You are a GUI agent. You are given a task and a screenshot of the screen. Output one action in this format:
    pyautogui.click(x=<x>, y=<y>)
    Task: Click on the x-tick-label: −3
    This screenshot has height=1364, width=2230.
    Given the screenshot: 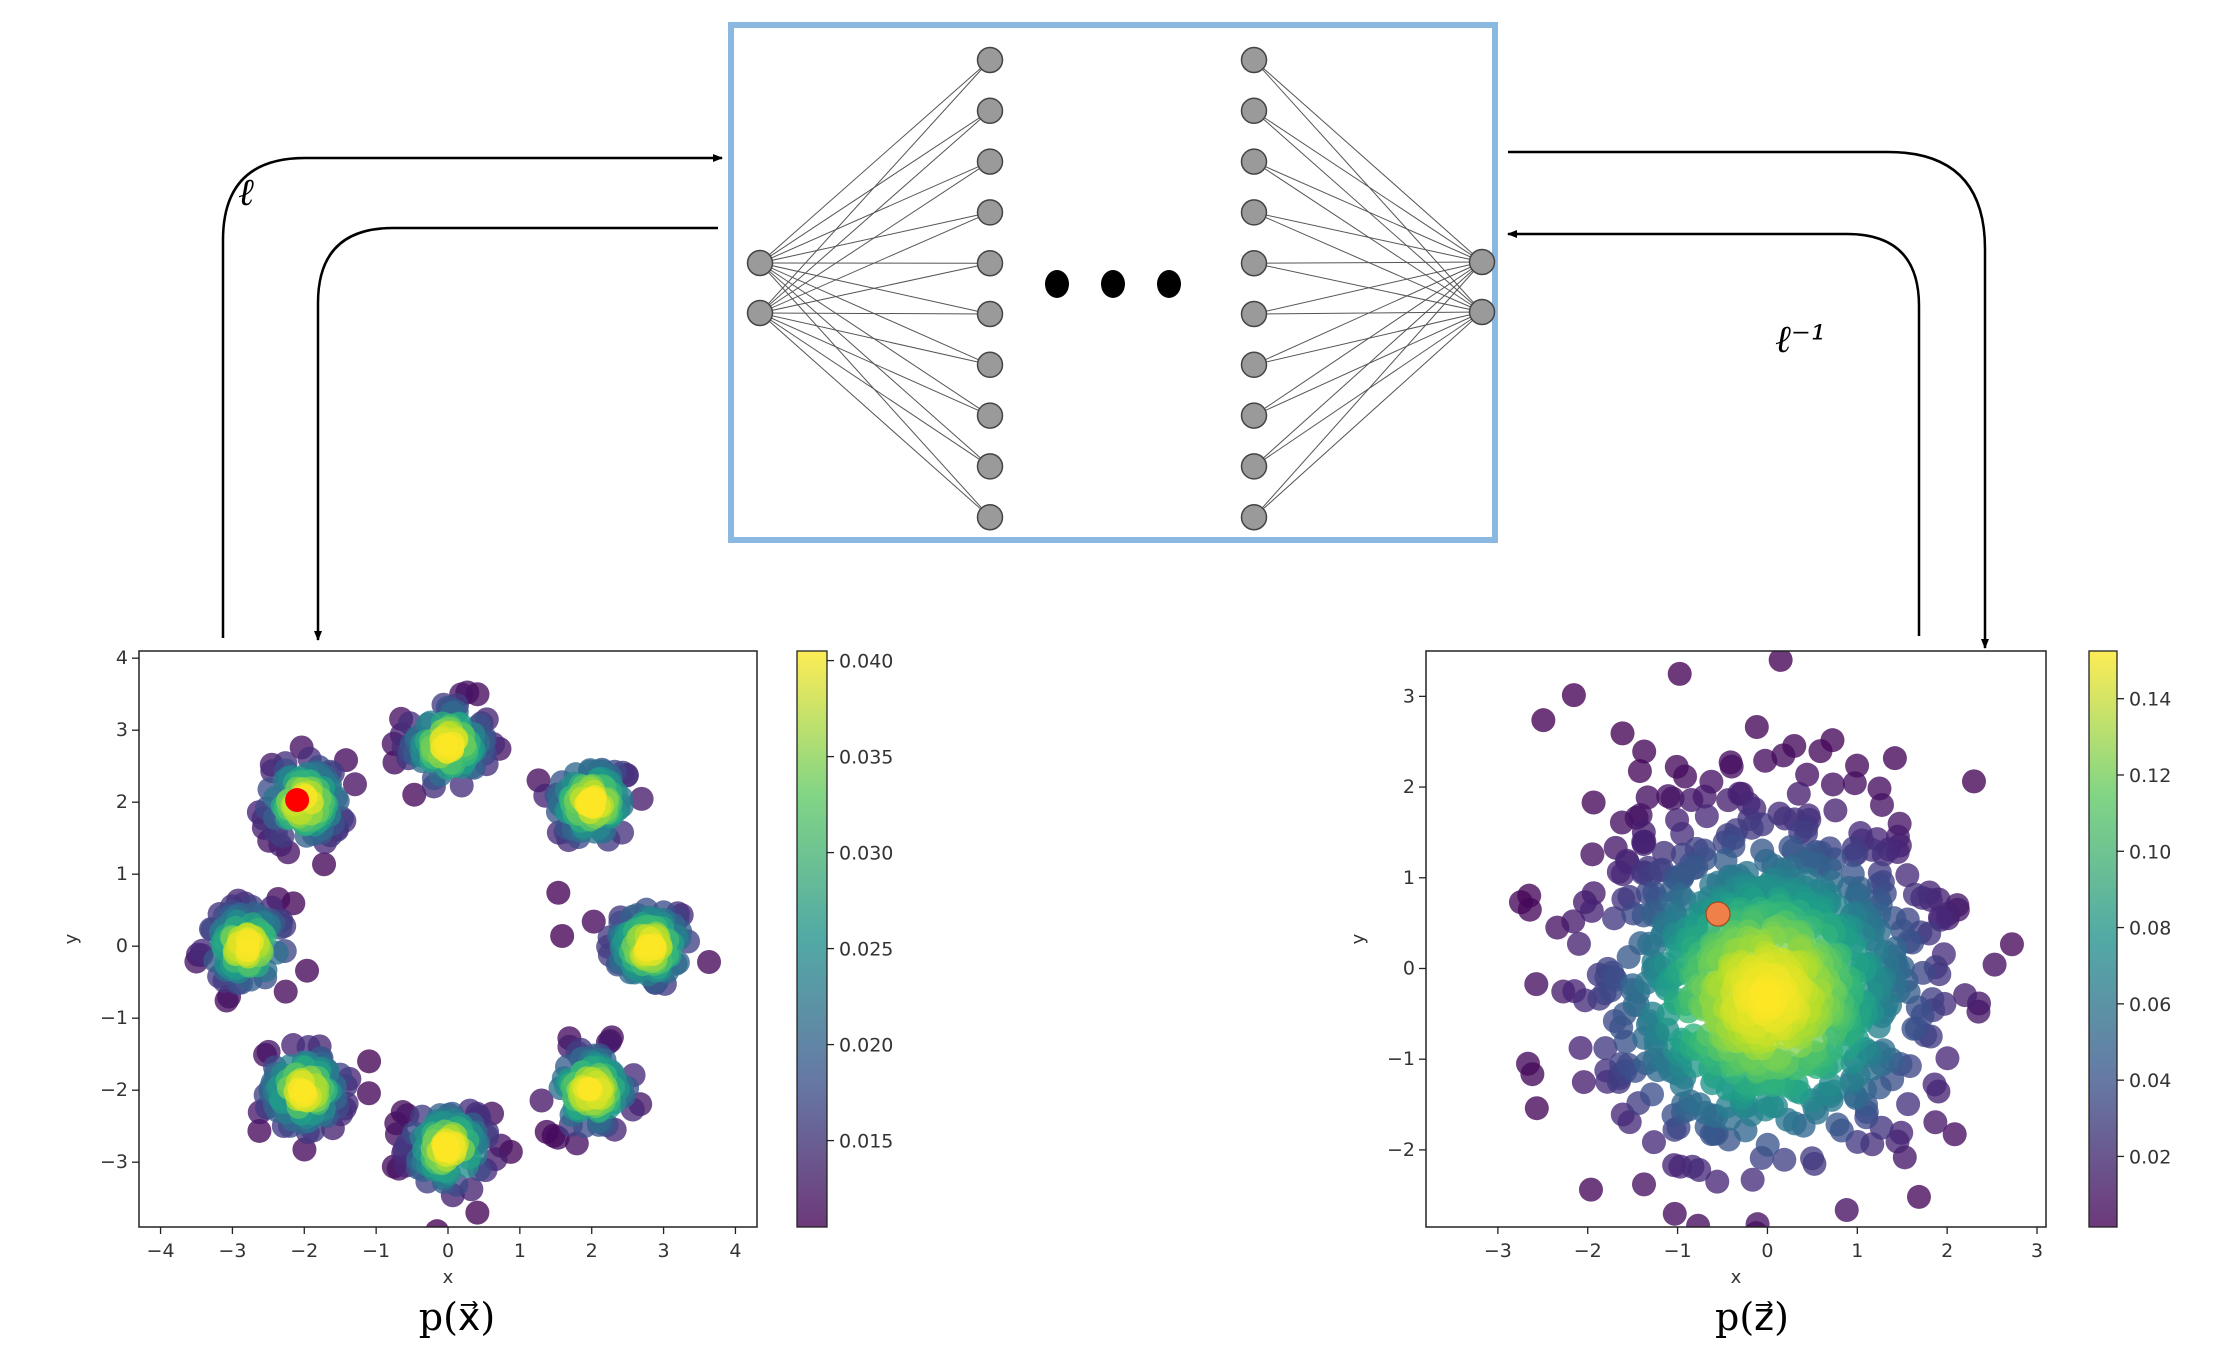 What is the action you would take?
    pyautogui.click(x=232, y=1251)
    